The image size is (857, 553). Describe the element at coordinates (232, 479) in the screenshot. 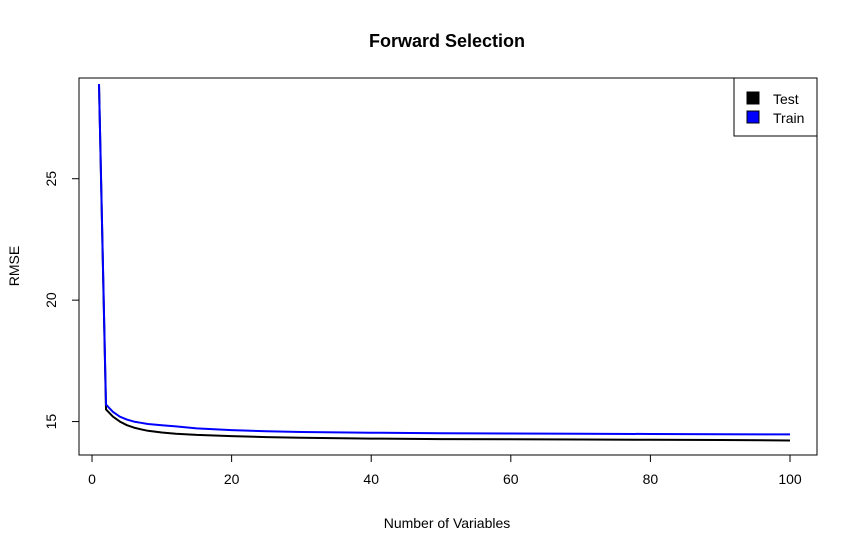

I see `x-tick-label: 20` at that location.